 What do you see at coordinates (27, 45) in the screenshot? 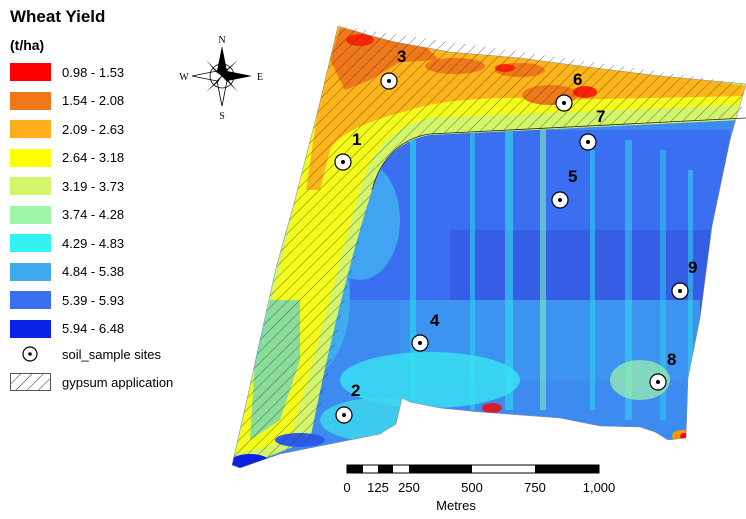
I see `legend-units: (t/ha)` at bounding box center [27, 45].